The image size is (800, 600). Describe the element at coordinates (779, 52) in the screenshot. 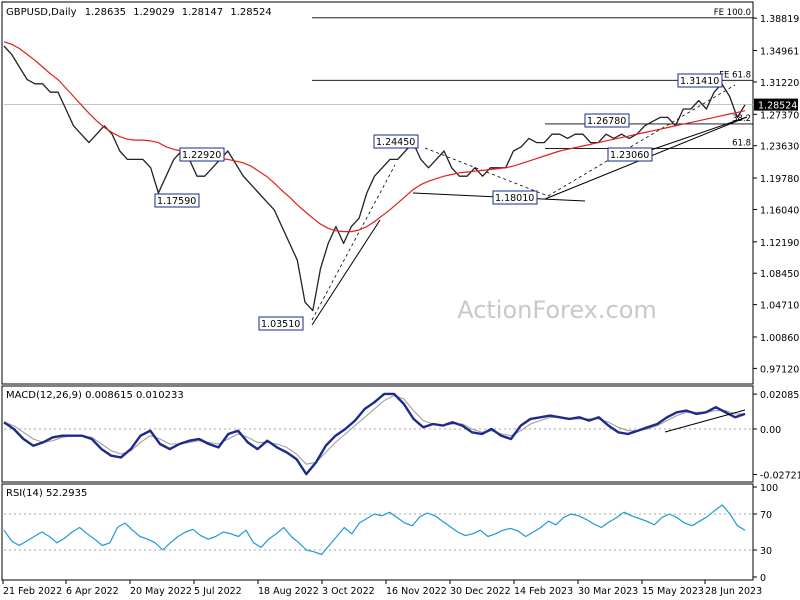

I see `price-y-tick-label: 1.34961` at that location.